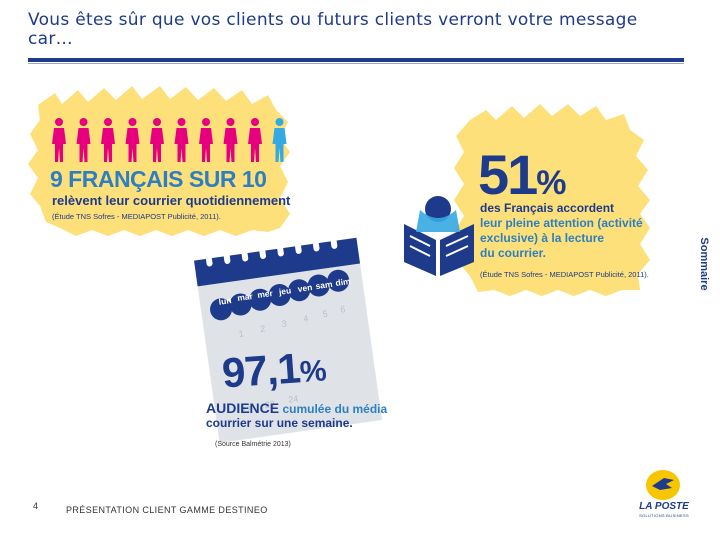 The image size is (720, 540). I want to click on stat2-value: 51, so click(508, 174).